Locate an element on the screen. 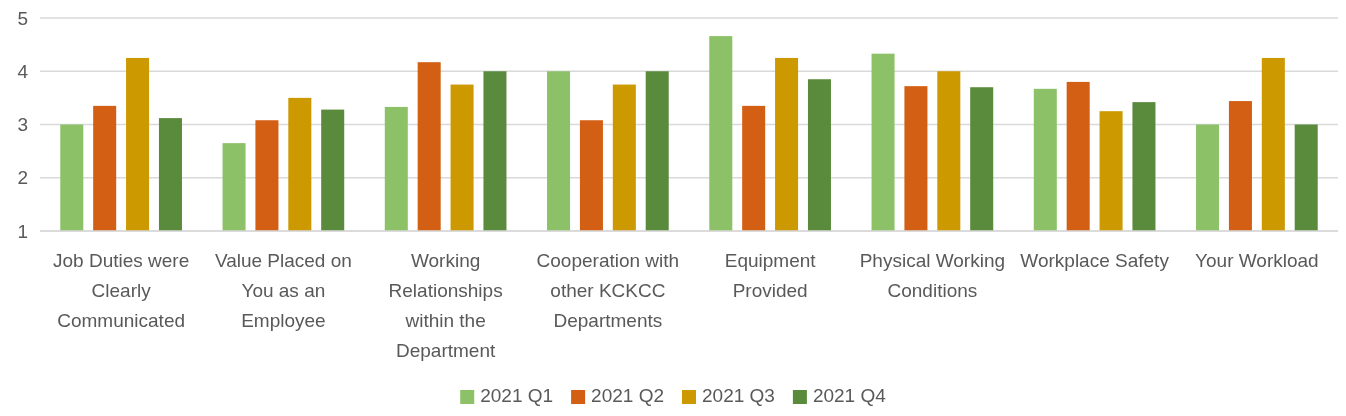  x-tick-label: Job Duties were Clearly Communicated is located at coordinates (121, 290).